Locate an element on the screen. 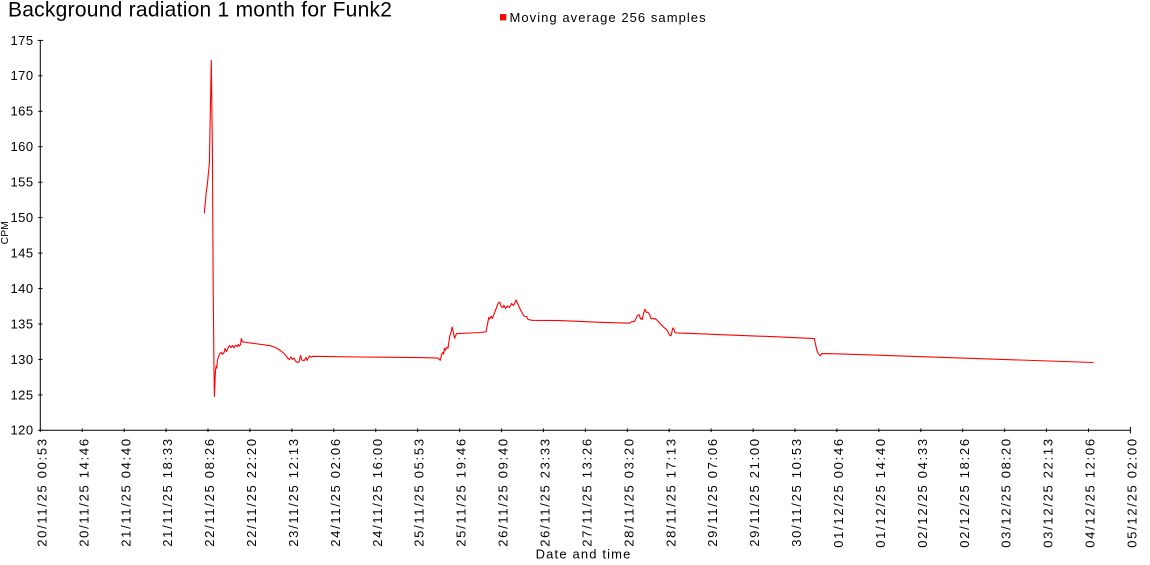  svg-text: 125 is located at coordinates (21, 394).